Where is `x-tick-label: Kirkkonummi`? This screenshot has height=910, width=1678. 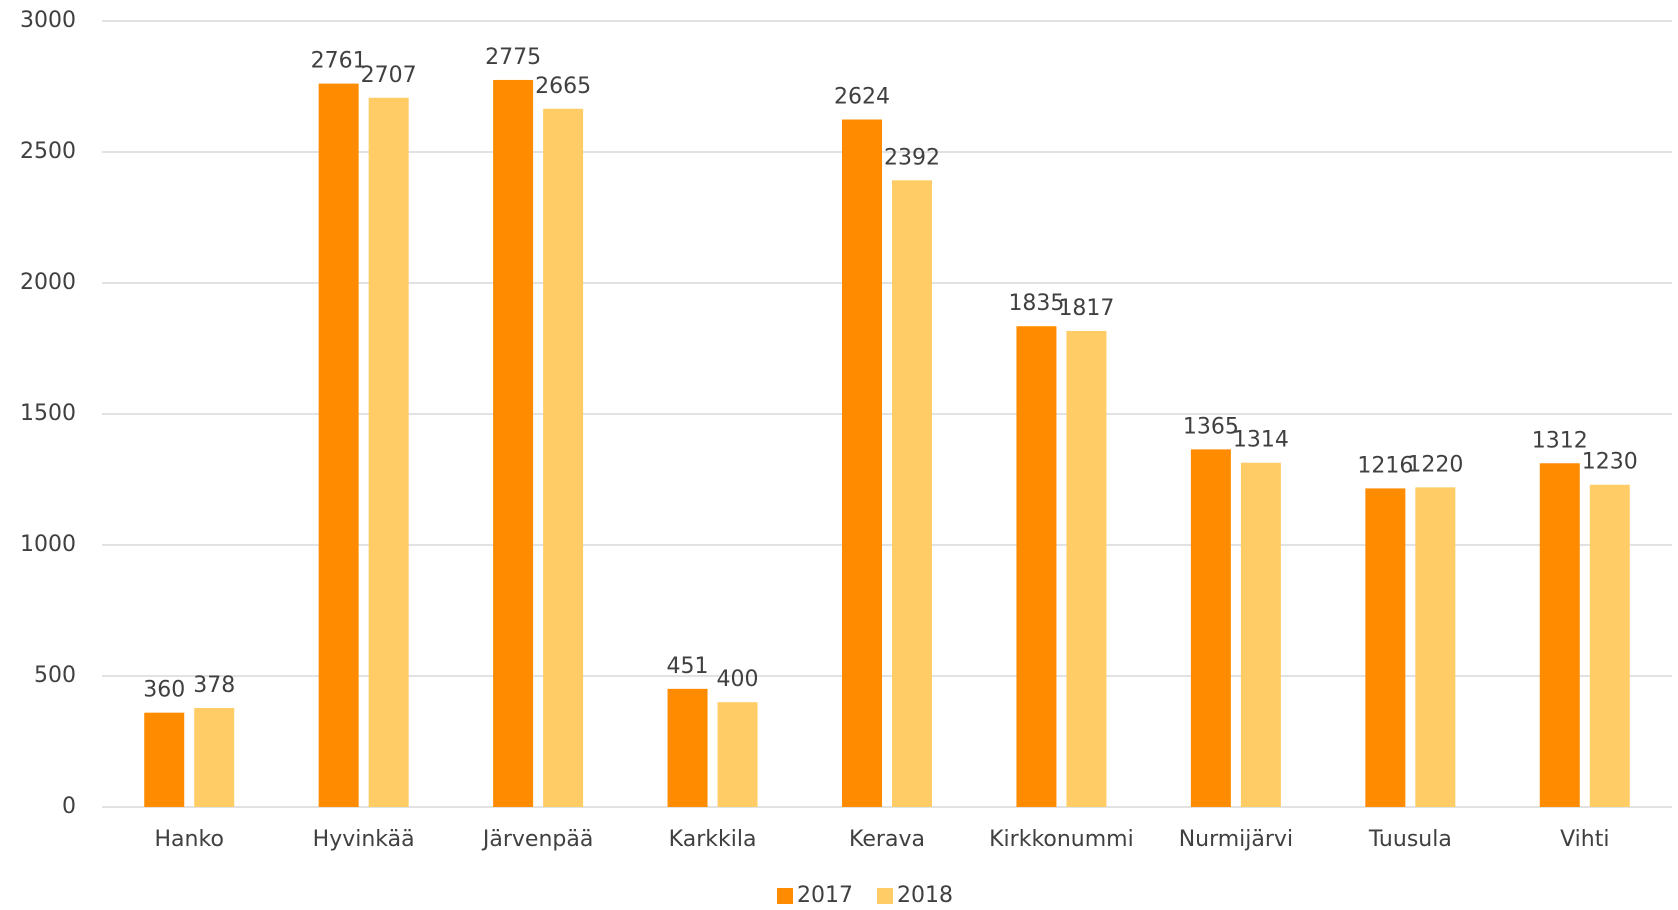 x-tick-label: Kirkkonummi is located at coordinates (1061, 839).